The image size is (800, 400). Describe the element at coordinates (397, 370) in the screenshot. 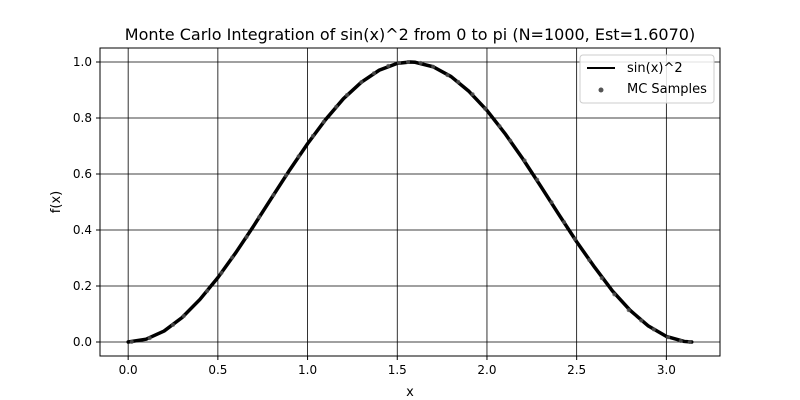

I see `x-tick-label: 1.5` at that location.